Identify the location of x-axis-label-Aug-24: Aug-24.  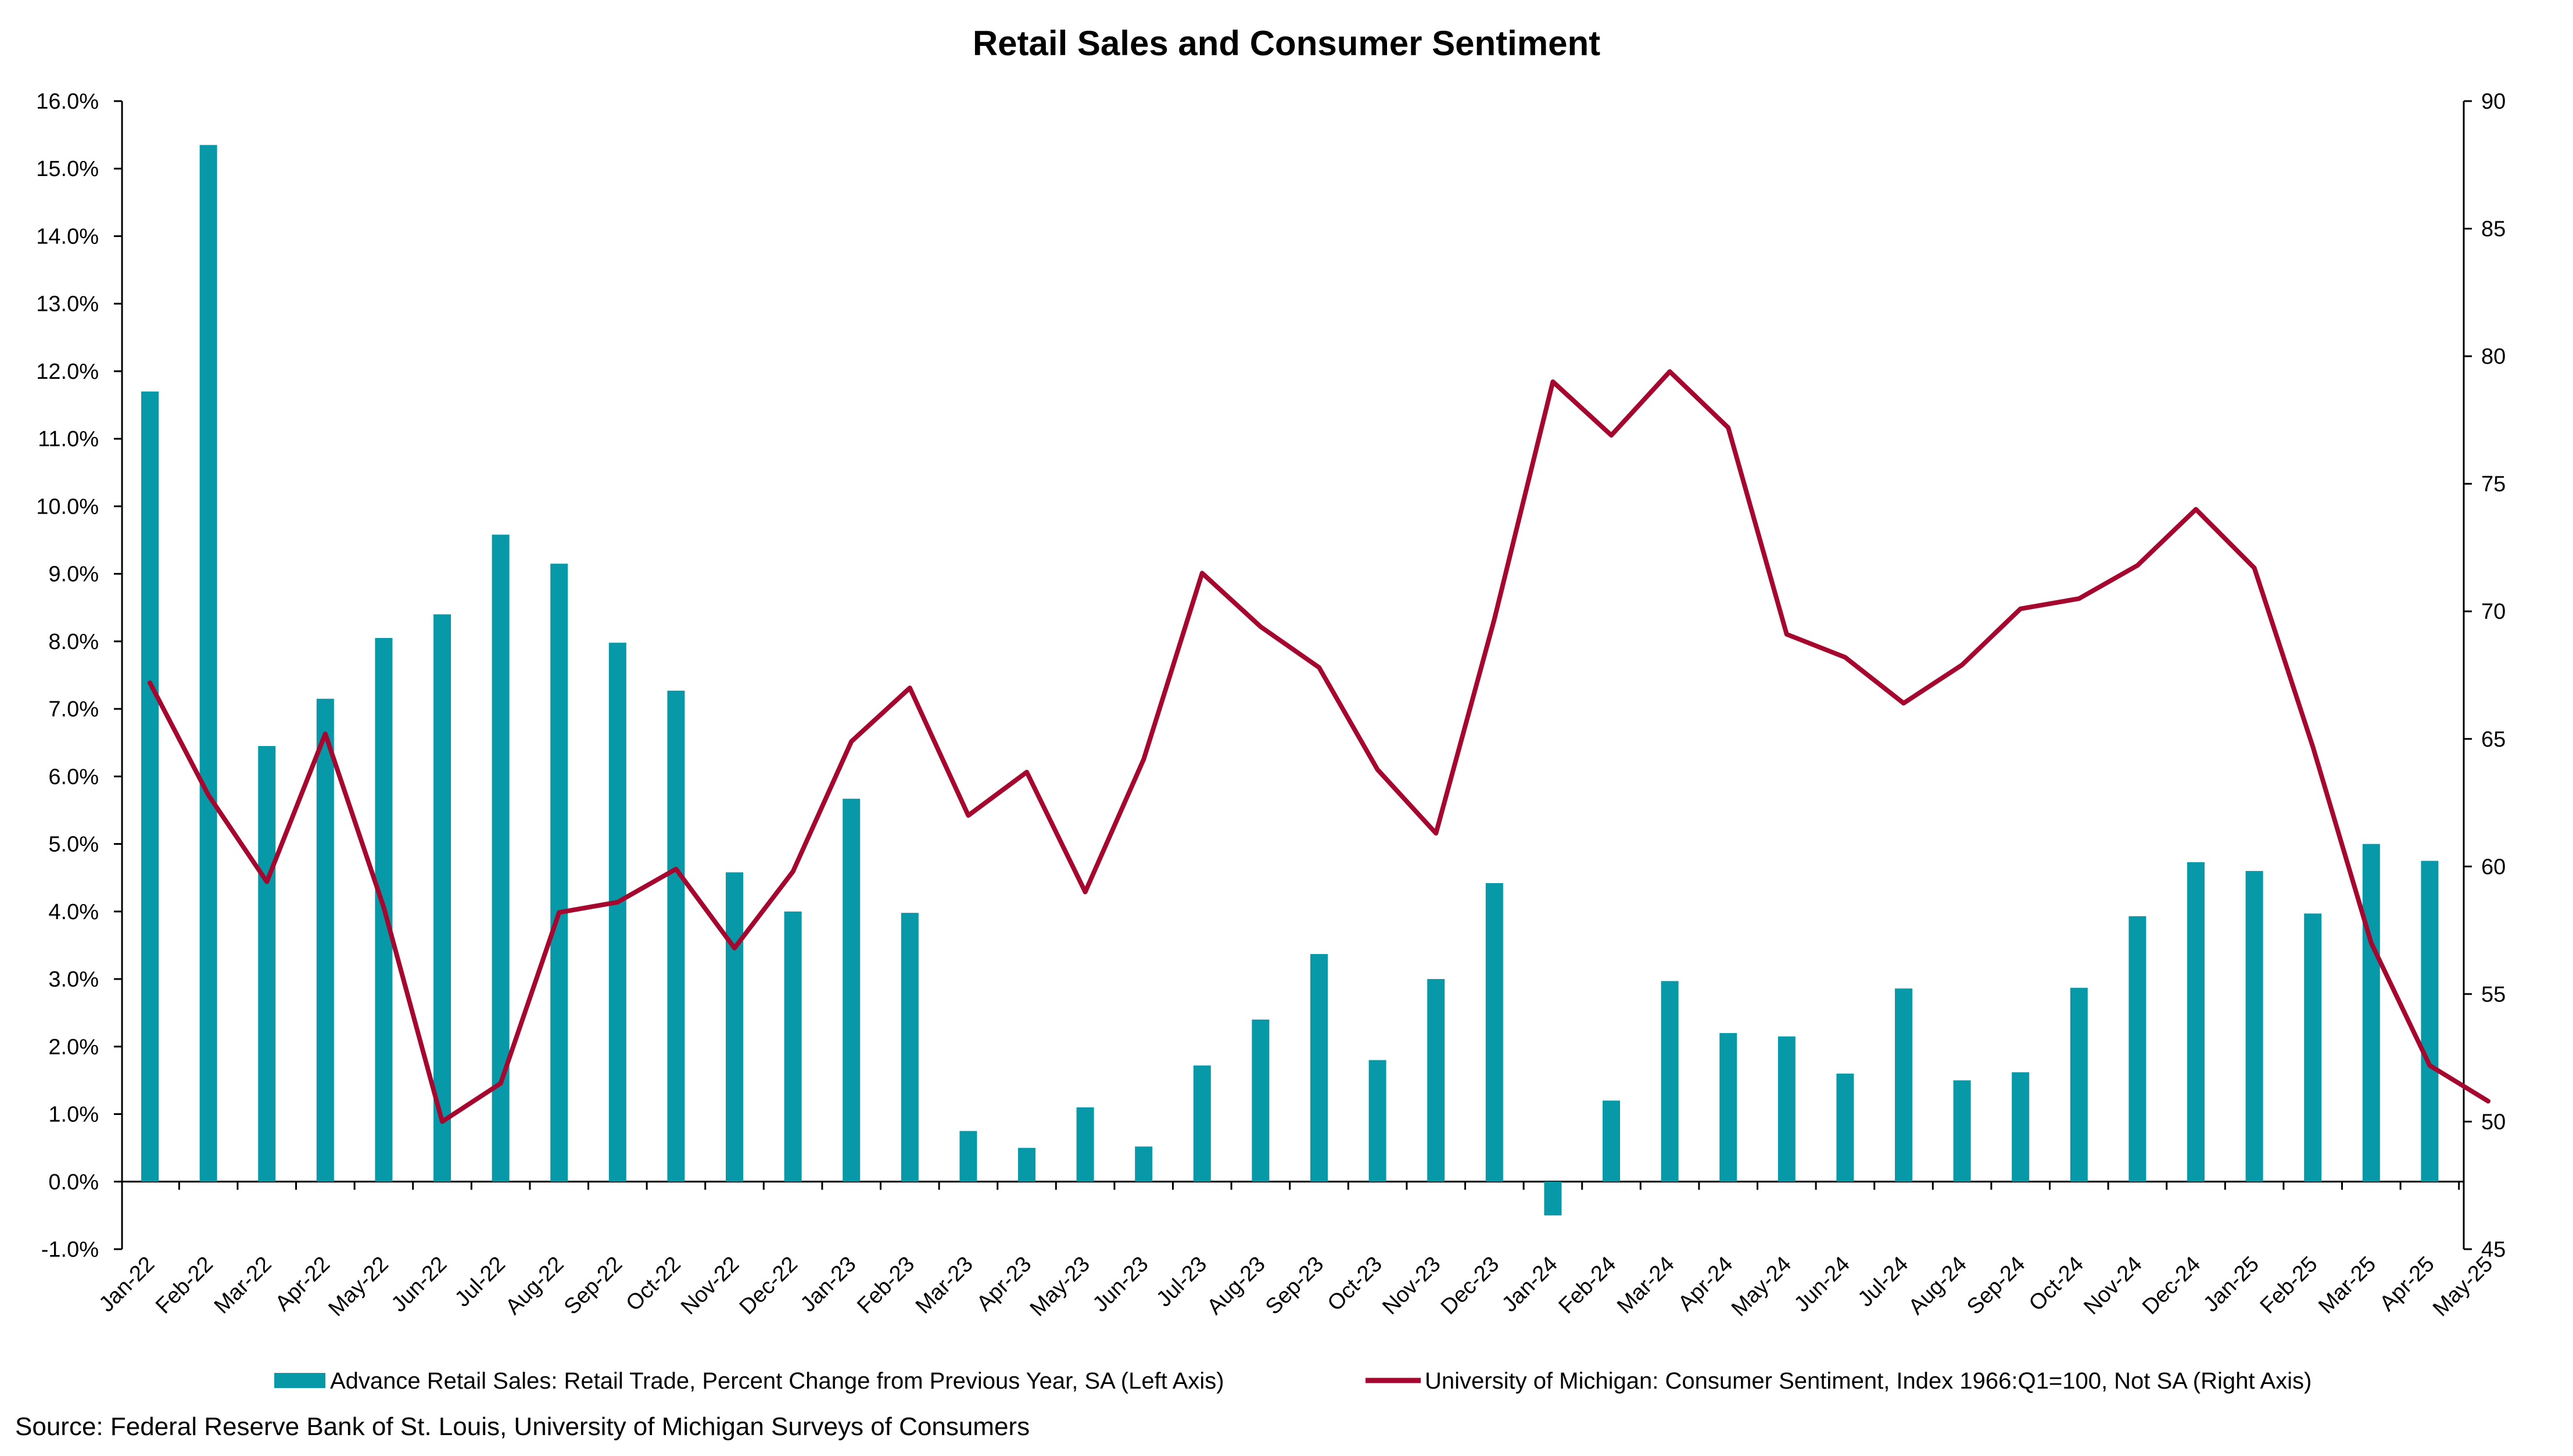
(1938, 1286).